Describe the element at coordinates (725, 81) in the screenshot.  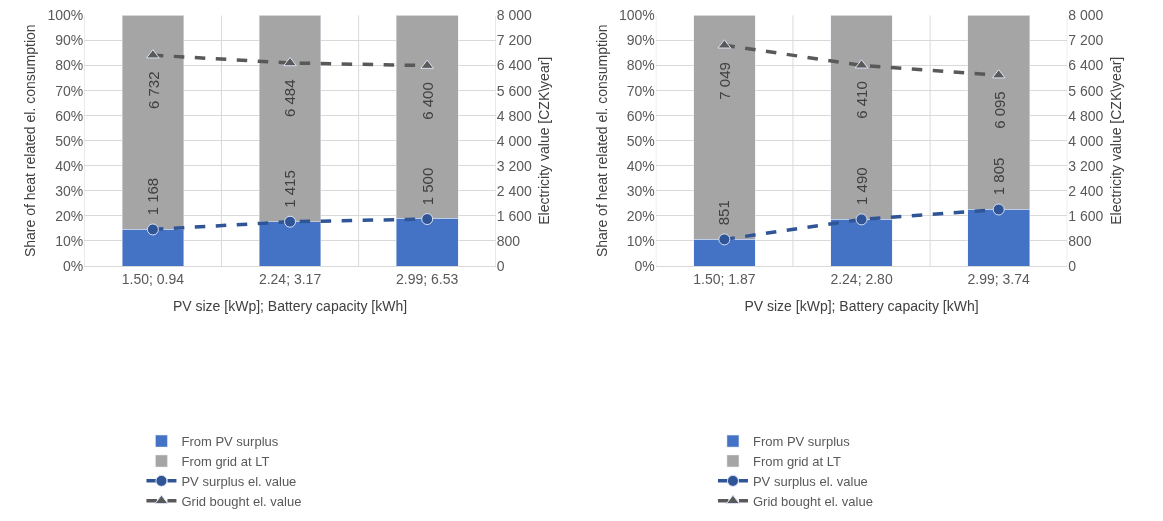
I see `data-label: 7 049` at that location.